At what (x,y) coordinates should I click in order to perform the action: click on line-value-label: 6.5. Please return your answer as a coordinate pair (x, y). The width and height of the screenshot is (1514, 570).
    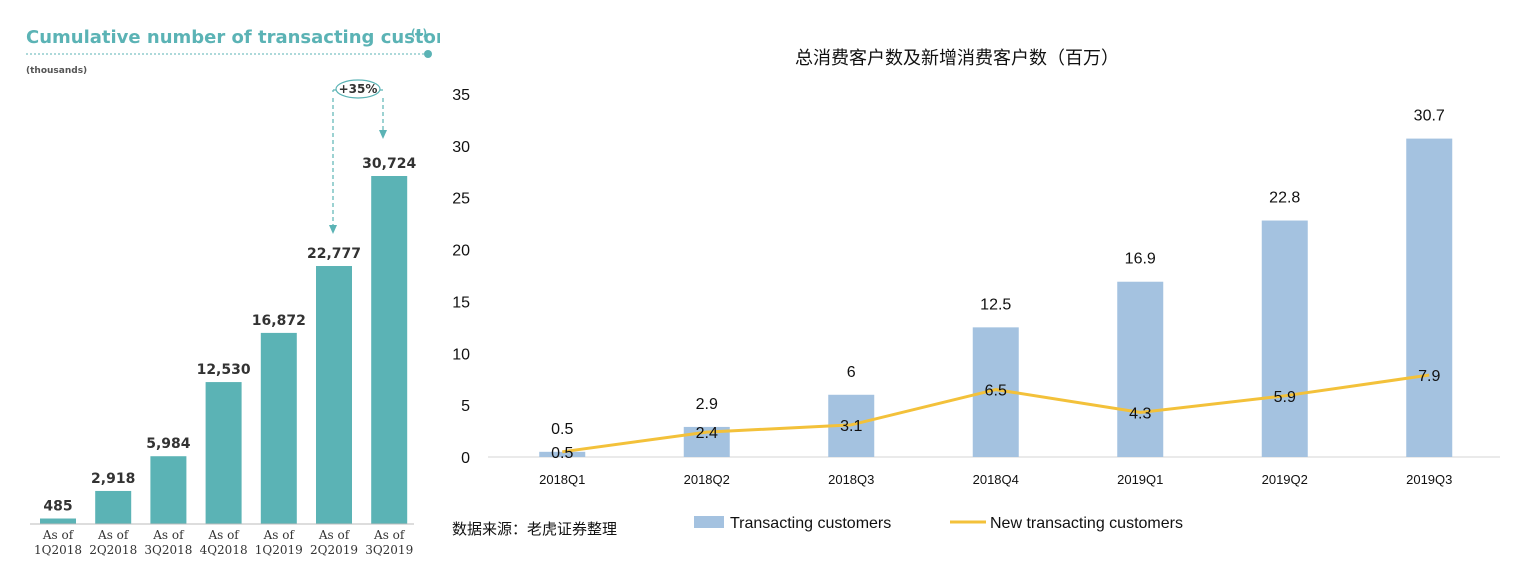
    Looking at the image, I should click on (996, 391).